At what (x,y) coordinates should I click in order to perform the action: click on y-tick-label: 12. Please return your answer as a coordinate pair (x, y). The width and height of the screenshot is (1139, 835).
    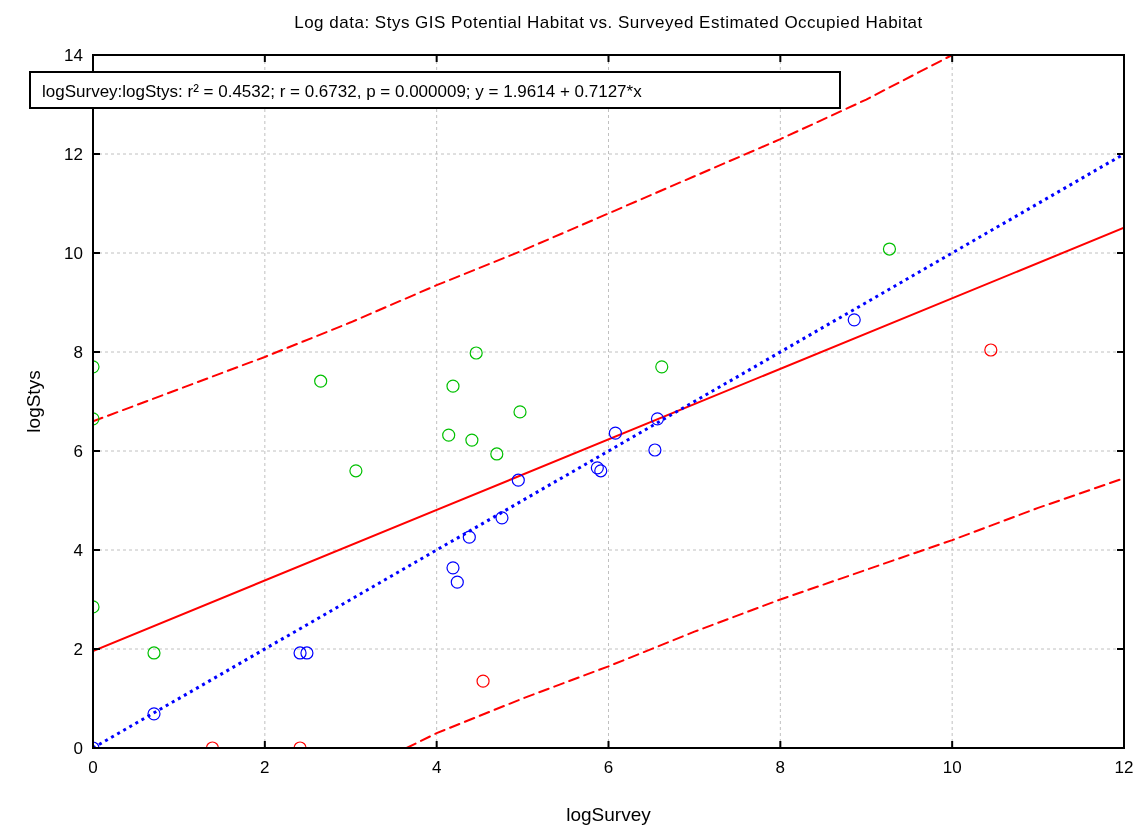
    Looking at the image, I should click on (73, 154).